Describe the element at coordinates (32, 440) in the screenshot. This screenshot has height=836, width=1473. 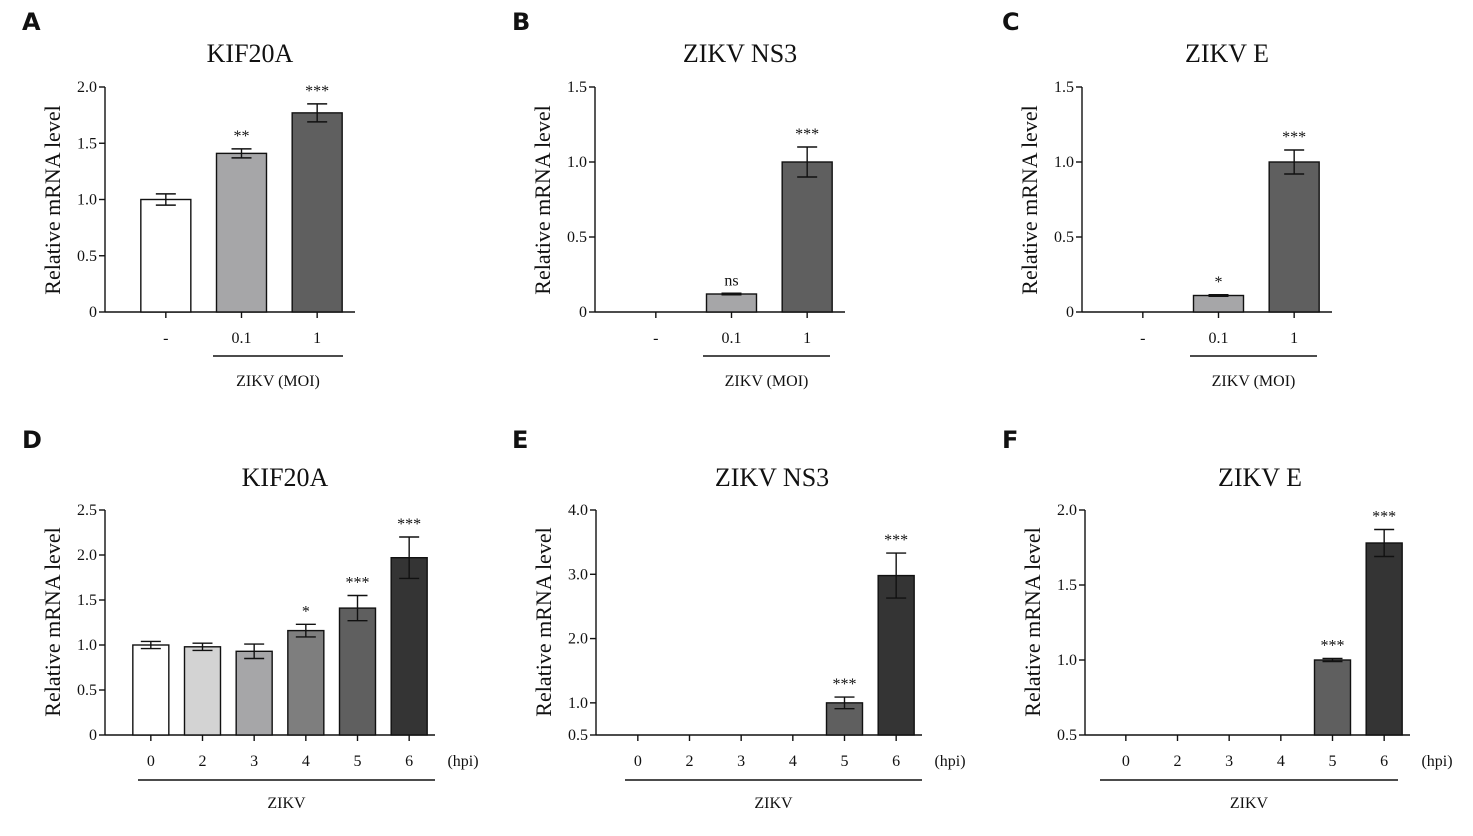
I see `panel-letter: D` at that location.